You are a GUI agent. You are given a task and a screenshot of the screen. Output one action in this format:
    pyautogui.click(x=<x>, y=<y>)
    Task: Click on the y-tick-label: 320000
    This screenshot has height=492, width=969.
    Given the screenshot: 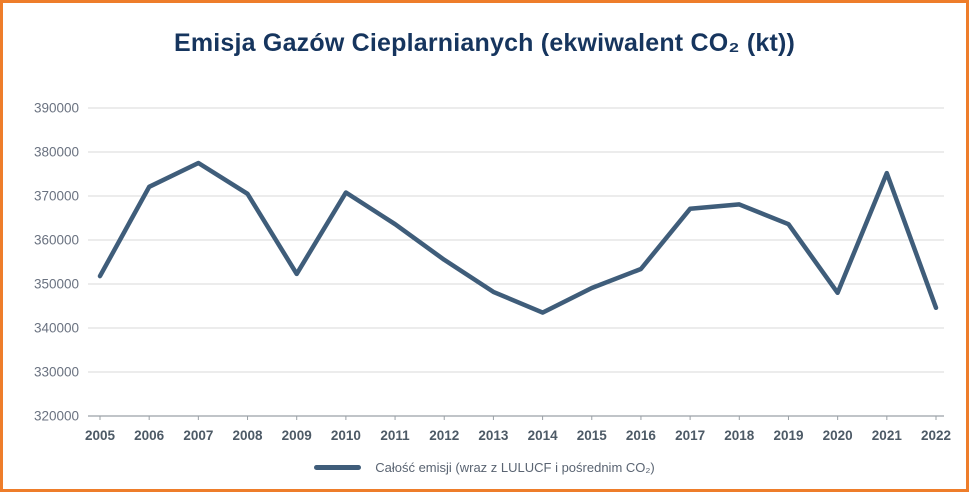 What is the action you would take?
    pyautogui.click(x=56, y=416)
    